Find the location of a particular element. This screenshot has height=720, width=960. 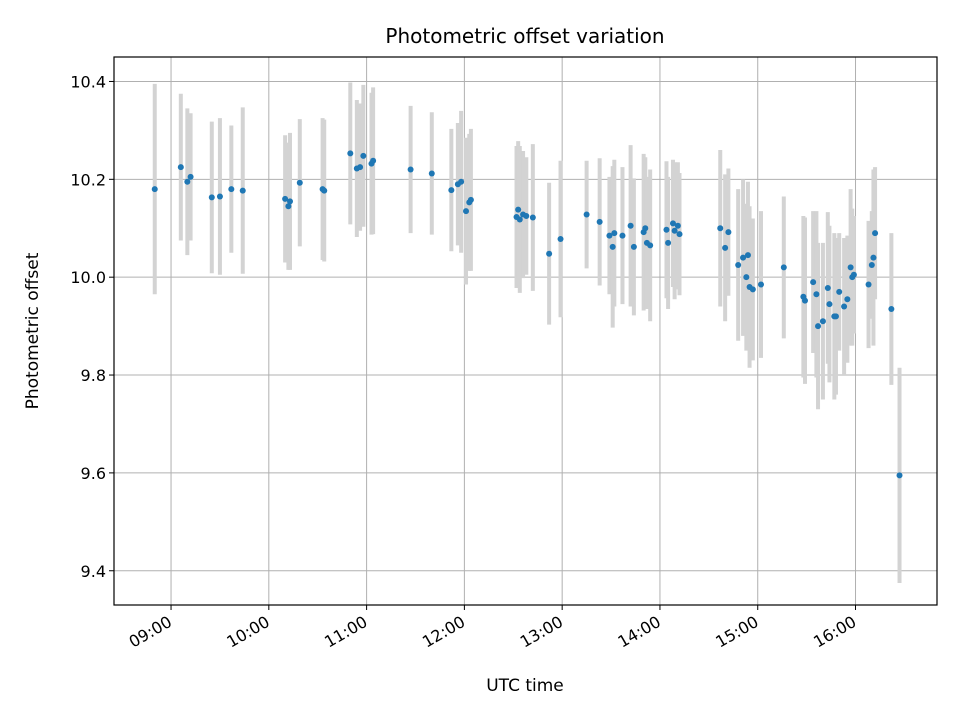

y-tick-label: 9.8 is located at coordinates (93, 375).